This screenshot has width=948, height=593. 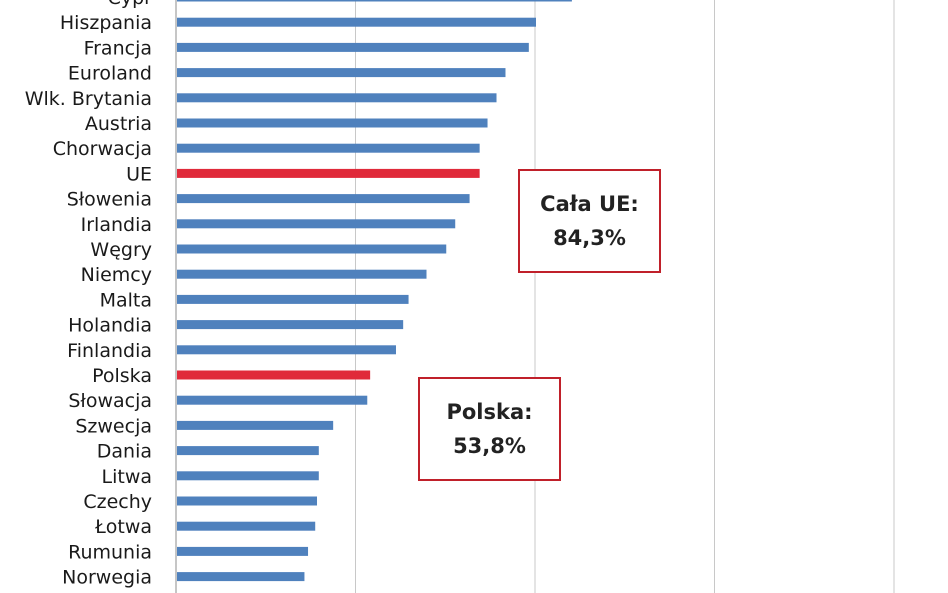 I want to click on bar-norwegia, so click(x=241, y=577).